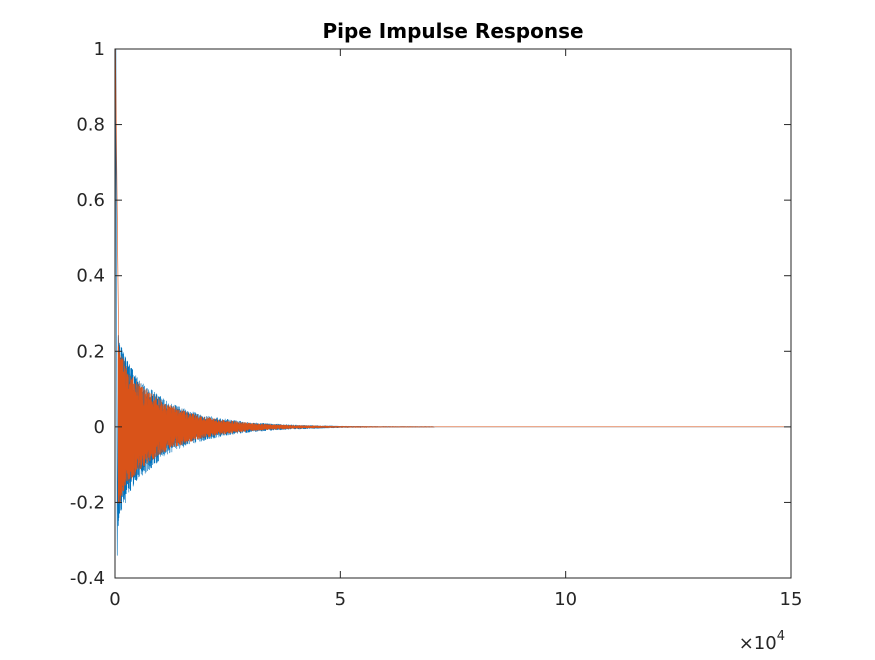 The width and height of the screenshot is (875, 660). Describe the element at coordinates (791, 599) in the screenshot. I see `x-tick-label: 15` at that location.